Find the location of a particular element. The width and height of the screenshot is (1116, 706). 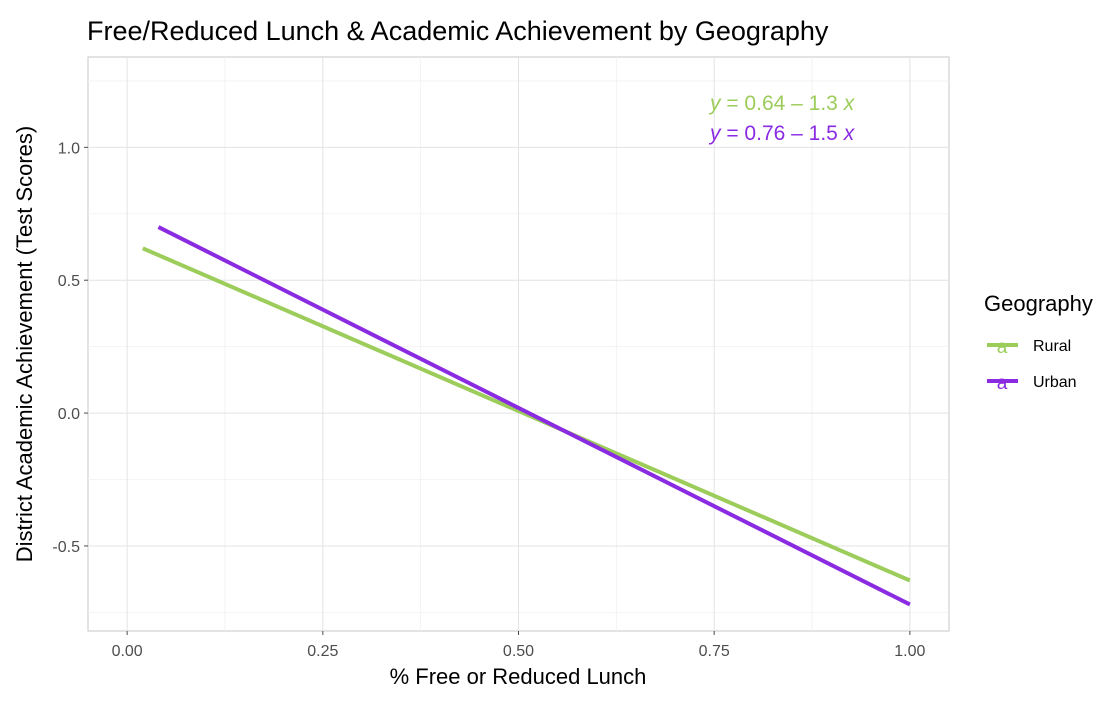

y-tick-label: 0.0 is located at coordinates (69, 414).